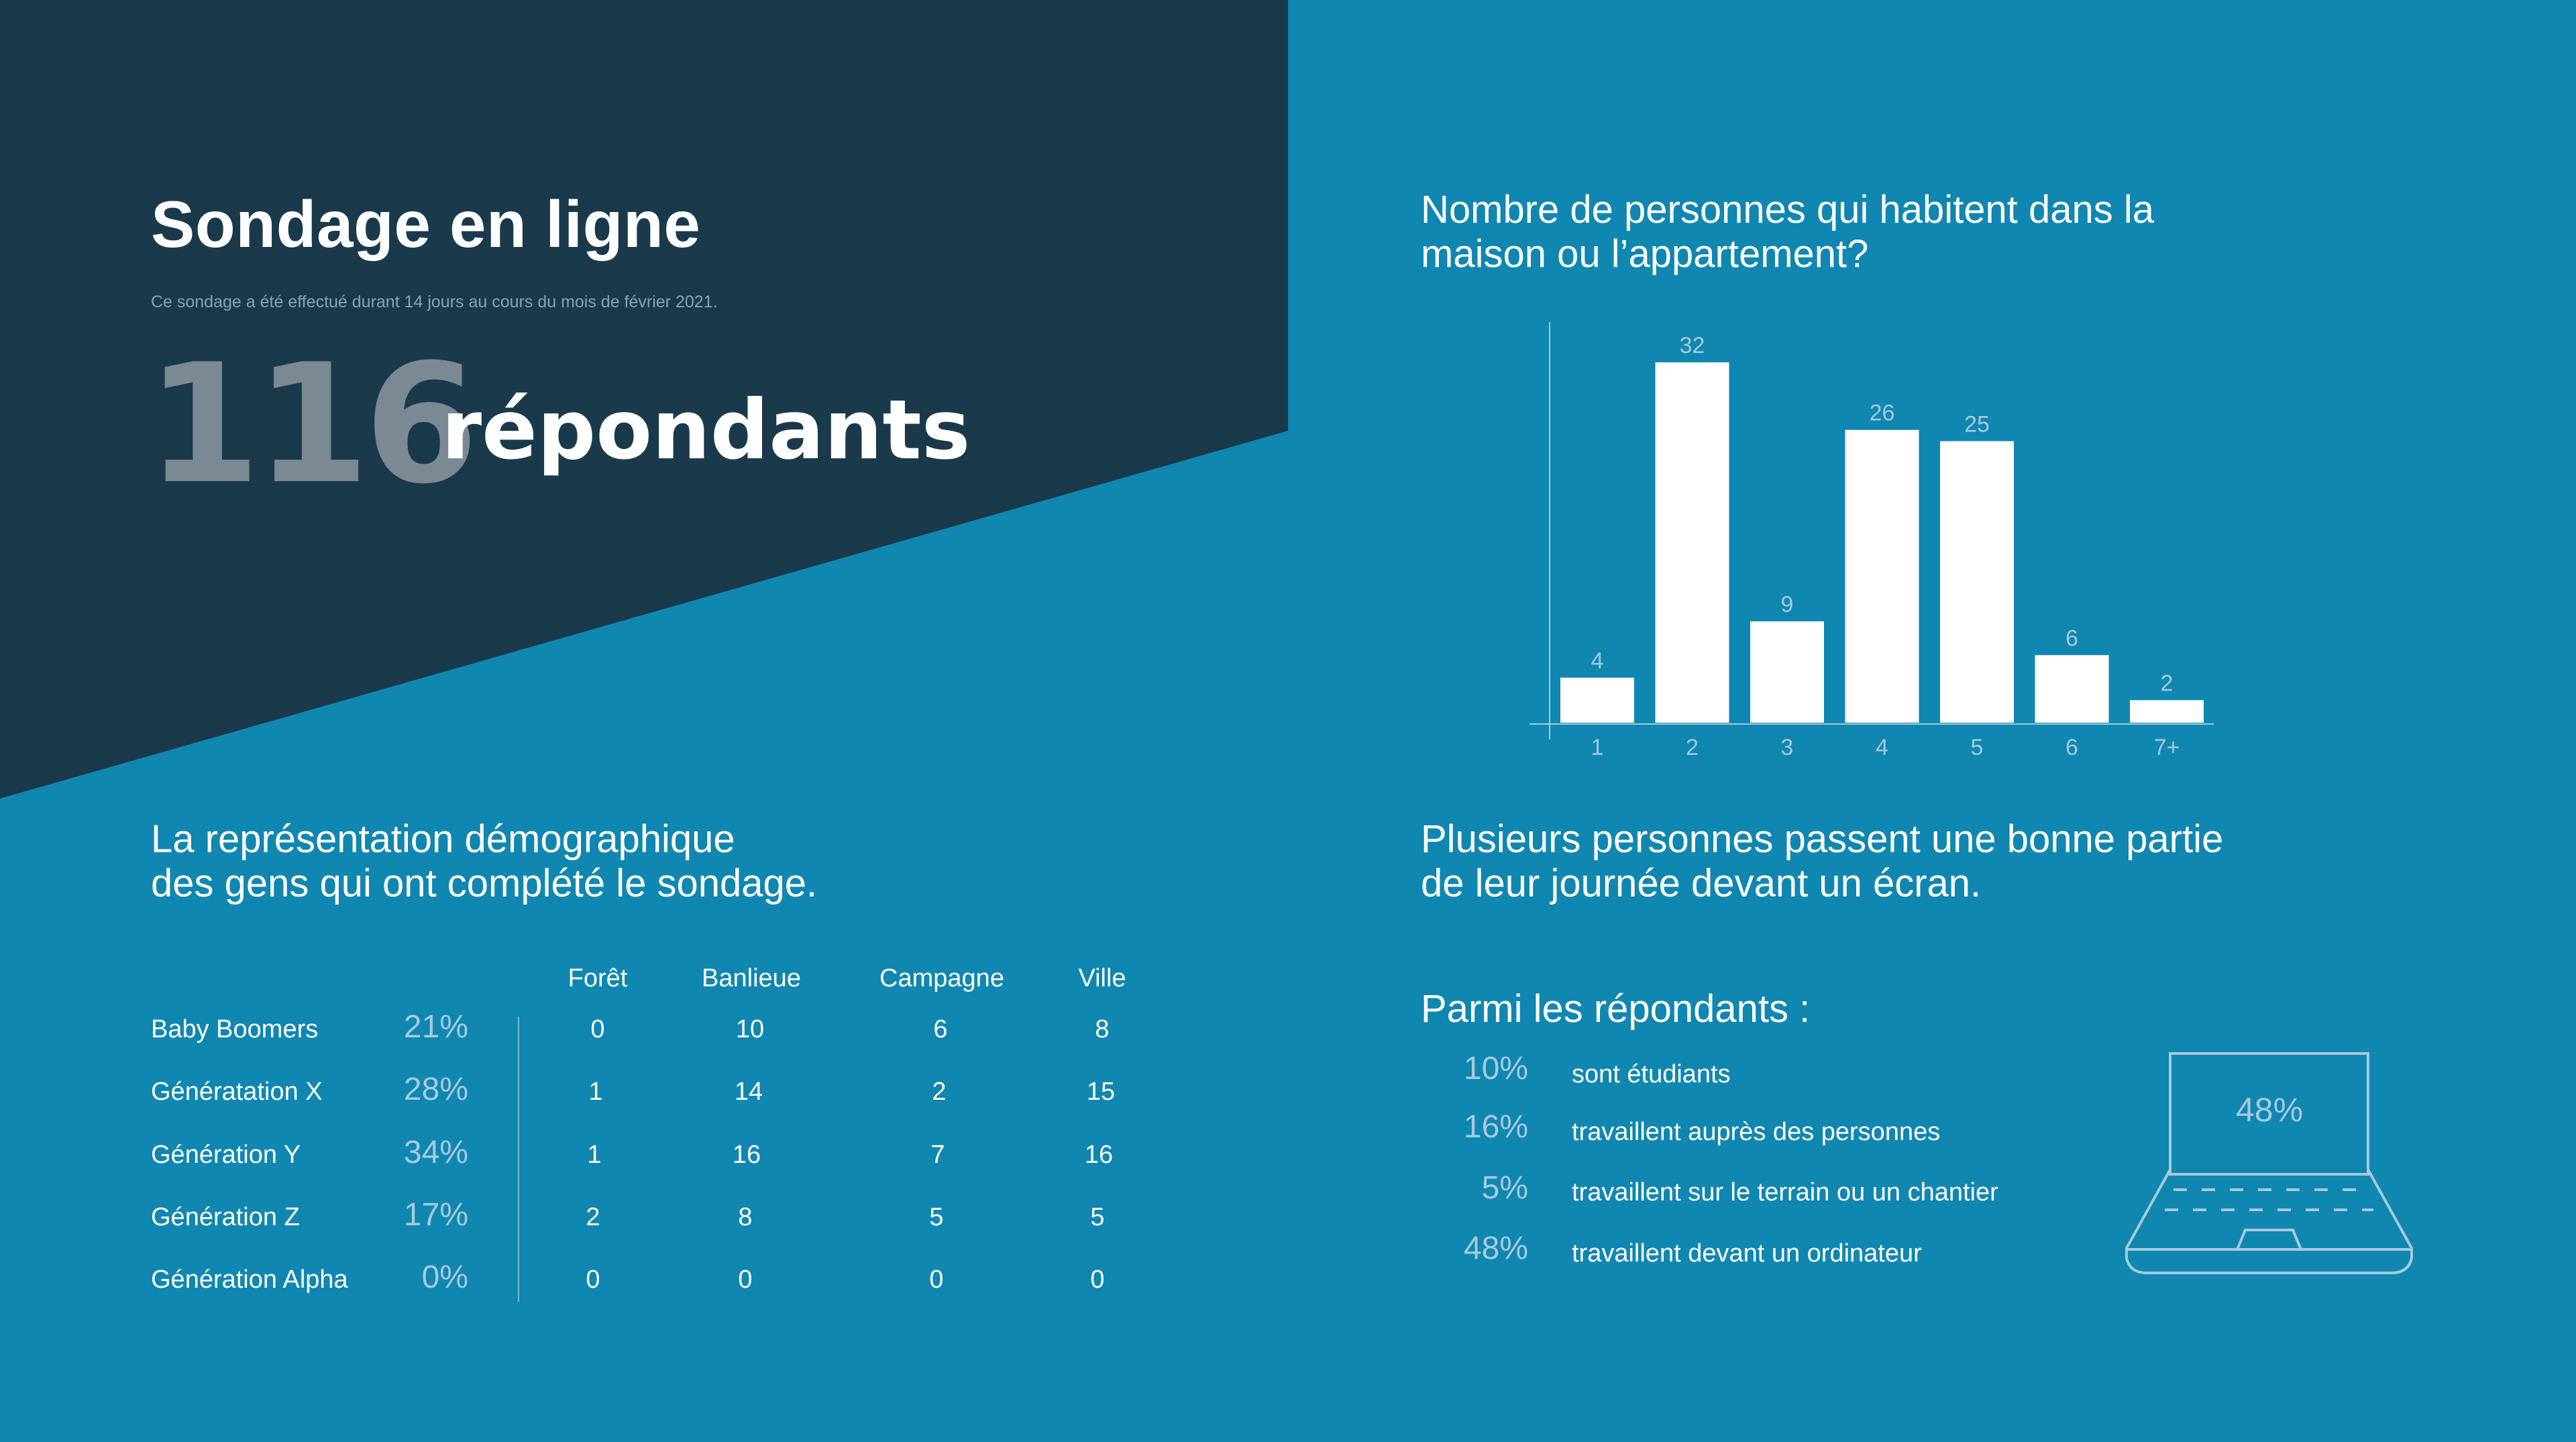 This screenshot has height=1442, width=2576. I want to click on table-cell: 10, so click(750, 1029).